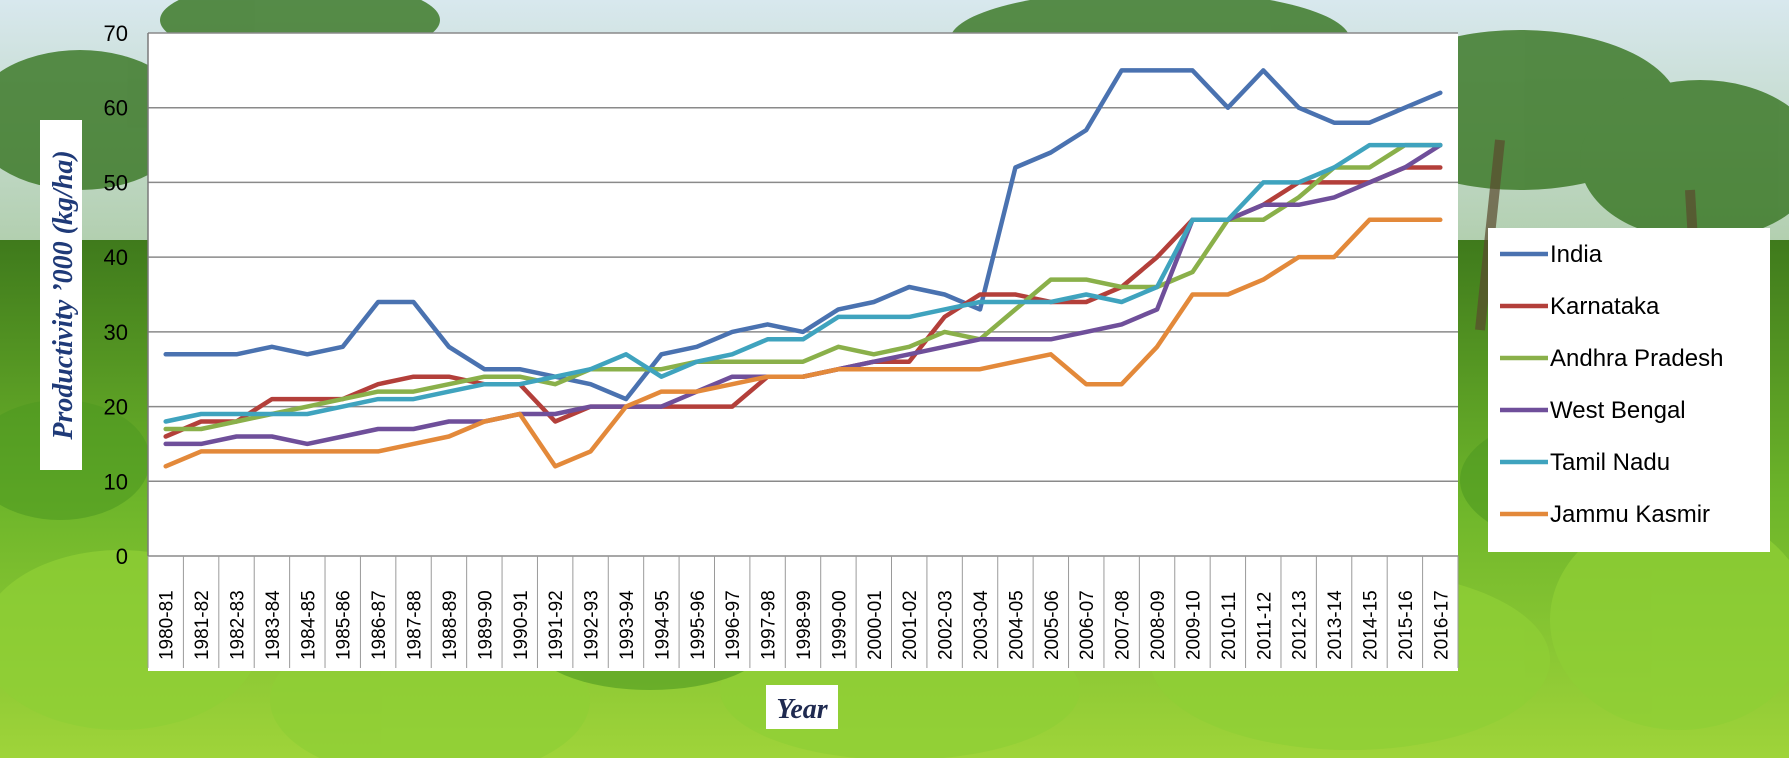 The width and height of the screenshot is (1789, 758). Describe the element at coordinates (662, 625) in the screenshot. I see `x-tick-label: 1994-95` at that location.